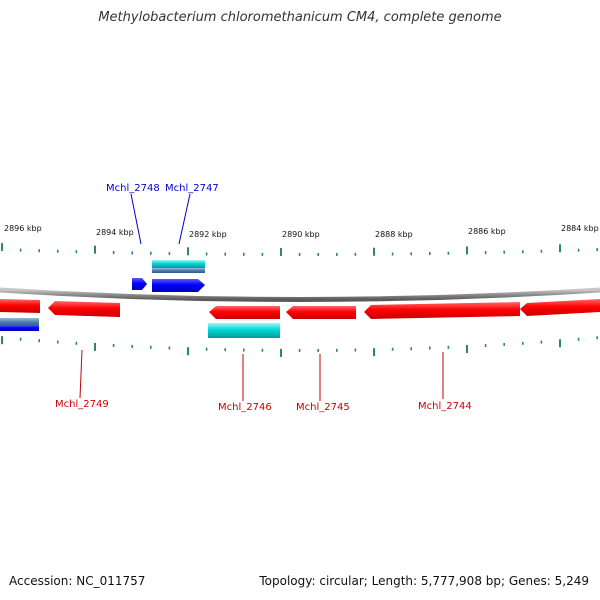 The image size is (600, 600). What do you see at coordinates (23, 228) in the screenshot?
I see `scale-label-2896: 2896 kbp` at bounding box center [23, 228].